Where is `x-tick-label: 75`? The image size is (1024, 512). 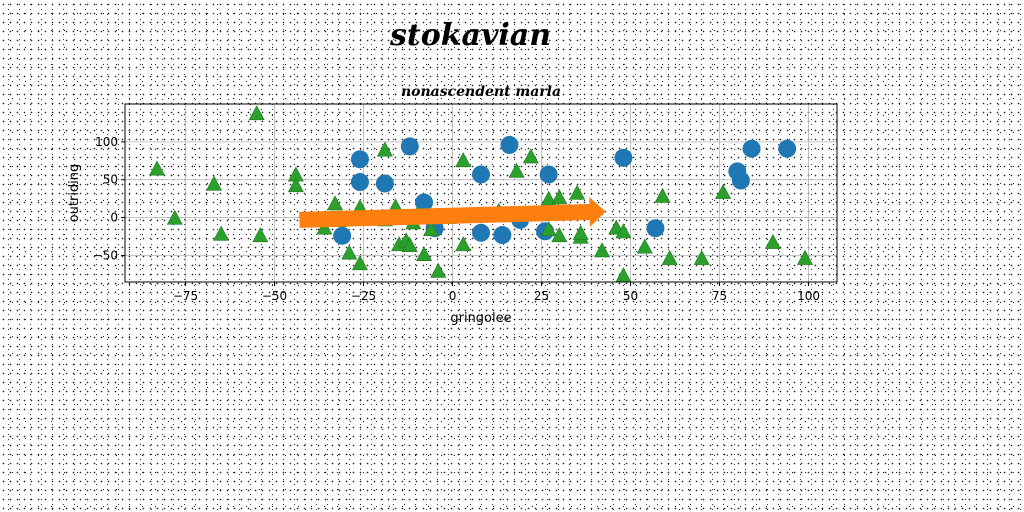 x-tick-label: 75 is located at coordinates (719, 296).